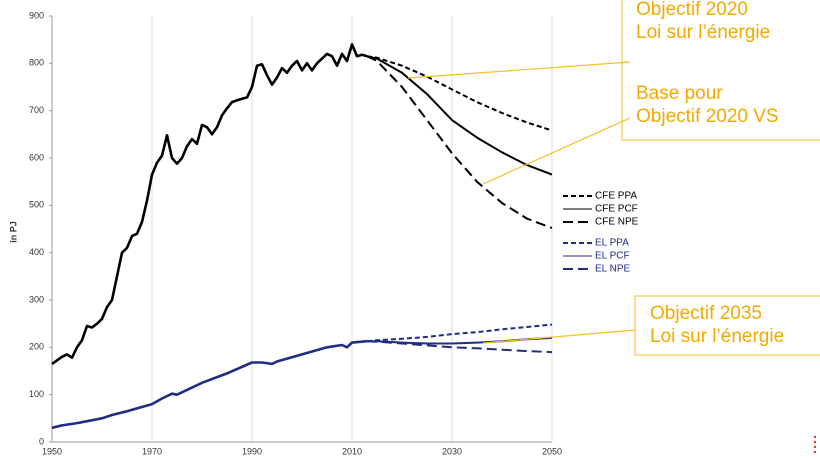  Describe the element at coordinates (612, 256) in the screenshot. I see `legend-label: EL PCF` at that location.